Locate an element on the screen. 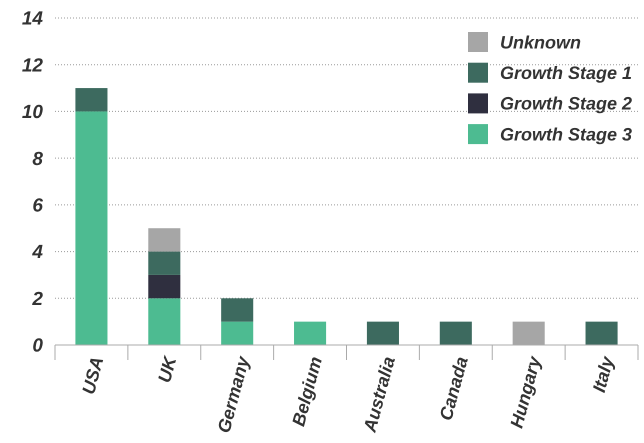 This screenshot has width=644, height=443. y-tick-label: 6 is located at coordinates (38, 206).